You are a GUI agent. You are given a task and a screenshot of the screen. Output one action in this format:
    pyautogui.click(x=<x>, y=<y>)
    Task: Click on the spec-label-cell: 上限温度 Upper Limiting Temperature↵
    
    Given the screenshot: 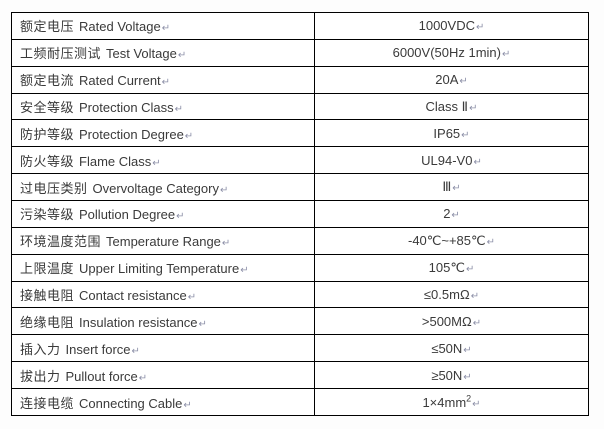 What is the action you would take?
    pyautogui.click(x=163, y=267)
    